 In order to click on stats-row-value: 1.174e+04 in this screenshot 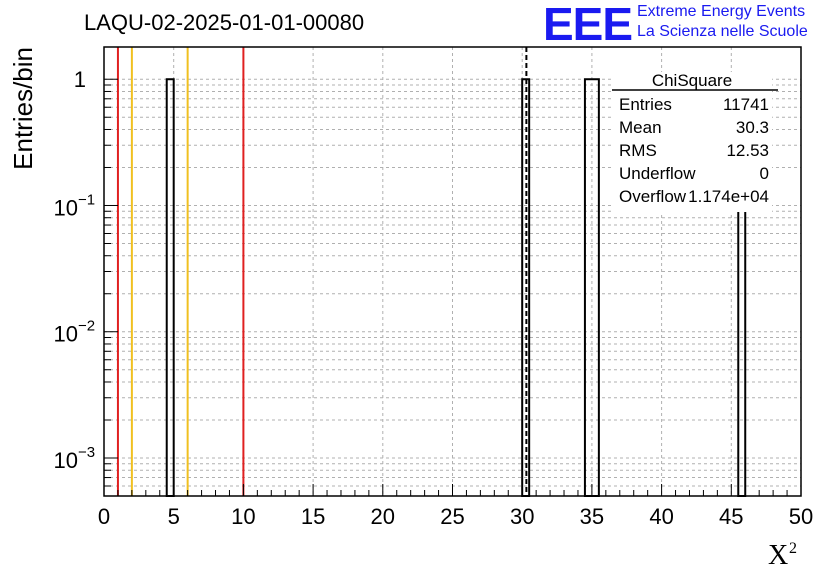, I will do `click(728, 196)`.